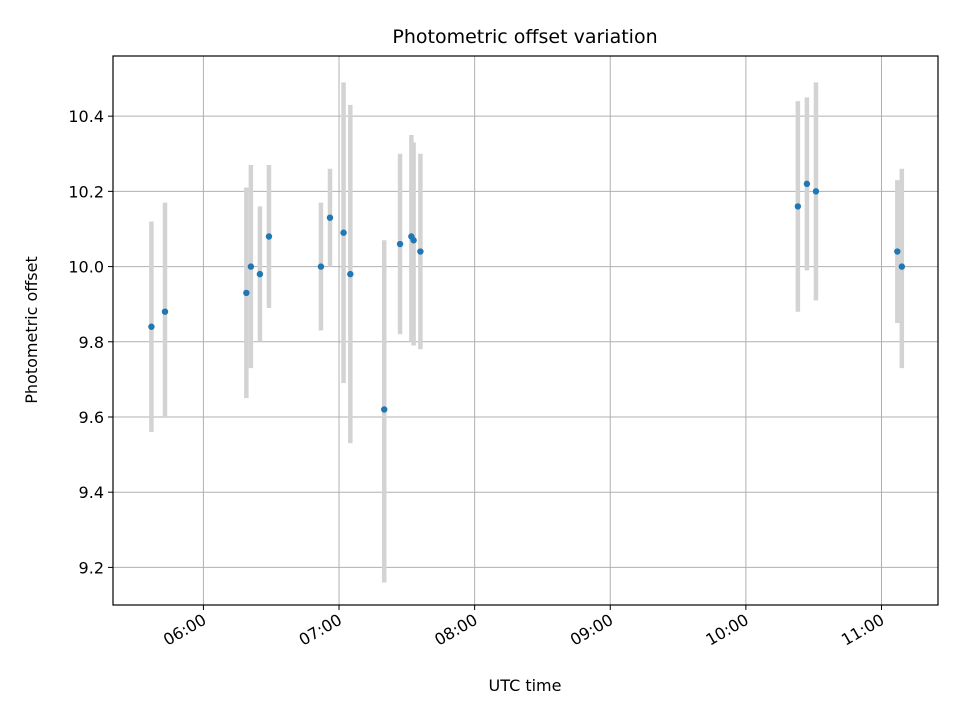 Image resolution: width=960 pixels, height=720 pixels. What do you see at coordinates (591, 630) in the screenshot?
I see `x-tick-label: 09:00` at bounding box center [591, 630].